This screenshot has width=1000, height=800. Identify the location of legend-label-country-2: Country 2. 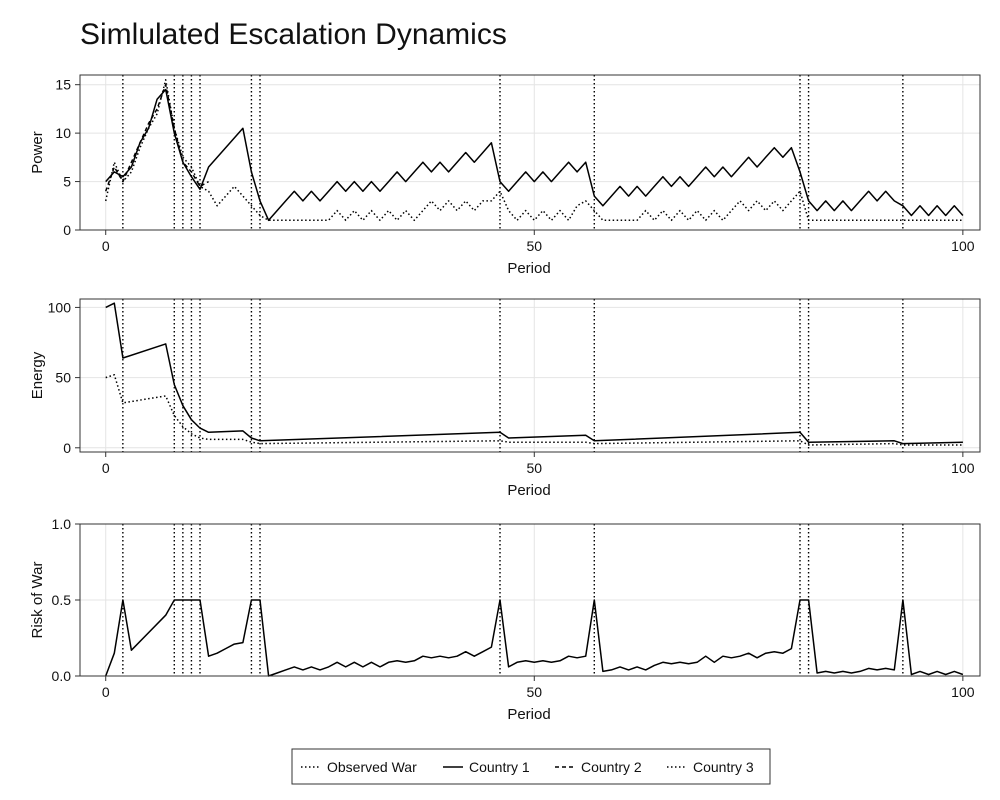
(611, 767).